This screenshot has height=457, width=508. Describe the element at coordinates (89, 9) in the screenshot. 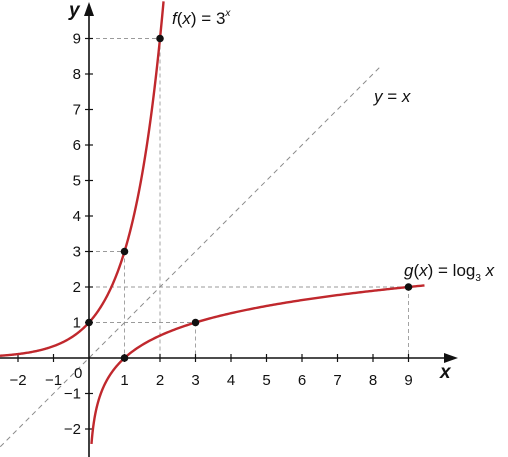

I see `y-axis-arrowhead` at that location.